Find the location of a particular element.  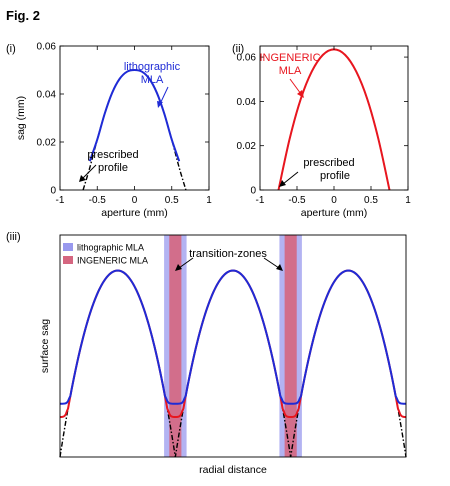

panel-ii-plot-area: -1 -0.5 0 0.5 1 0 0.02 0.04 0.06 aperture (mm) is located at coordinates (324, 132).